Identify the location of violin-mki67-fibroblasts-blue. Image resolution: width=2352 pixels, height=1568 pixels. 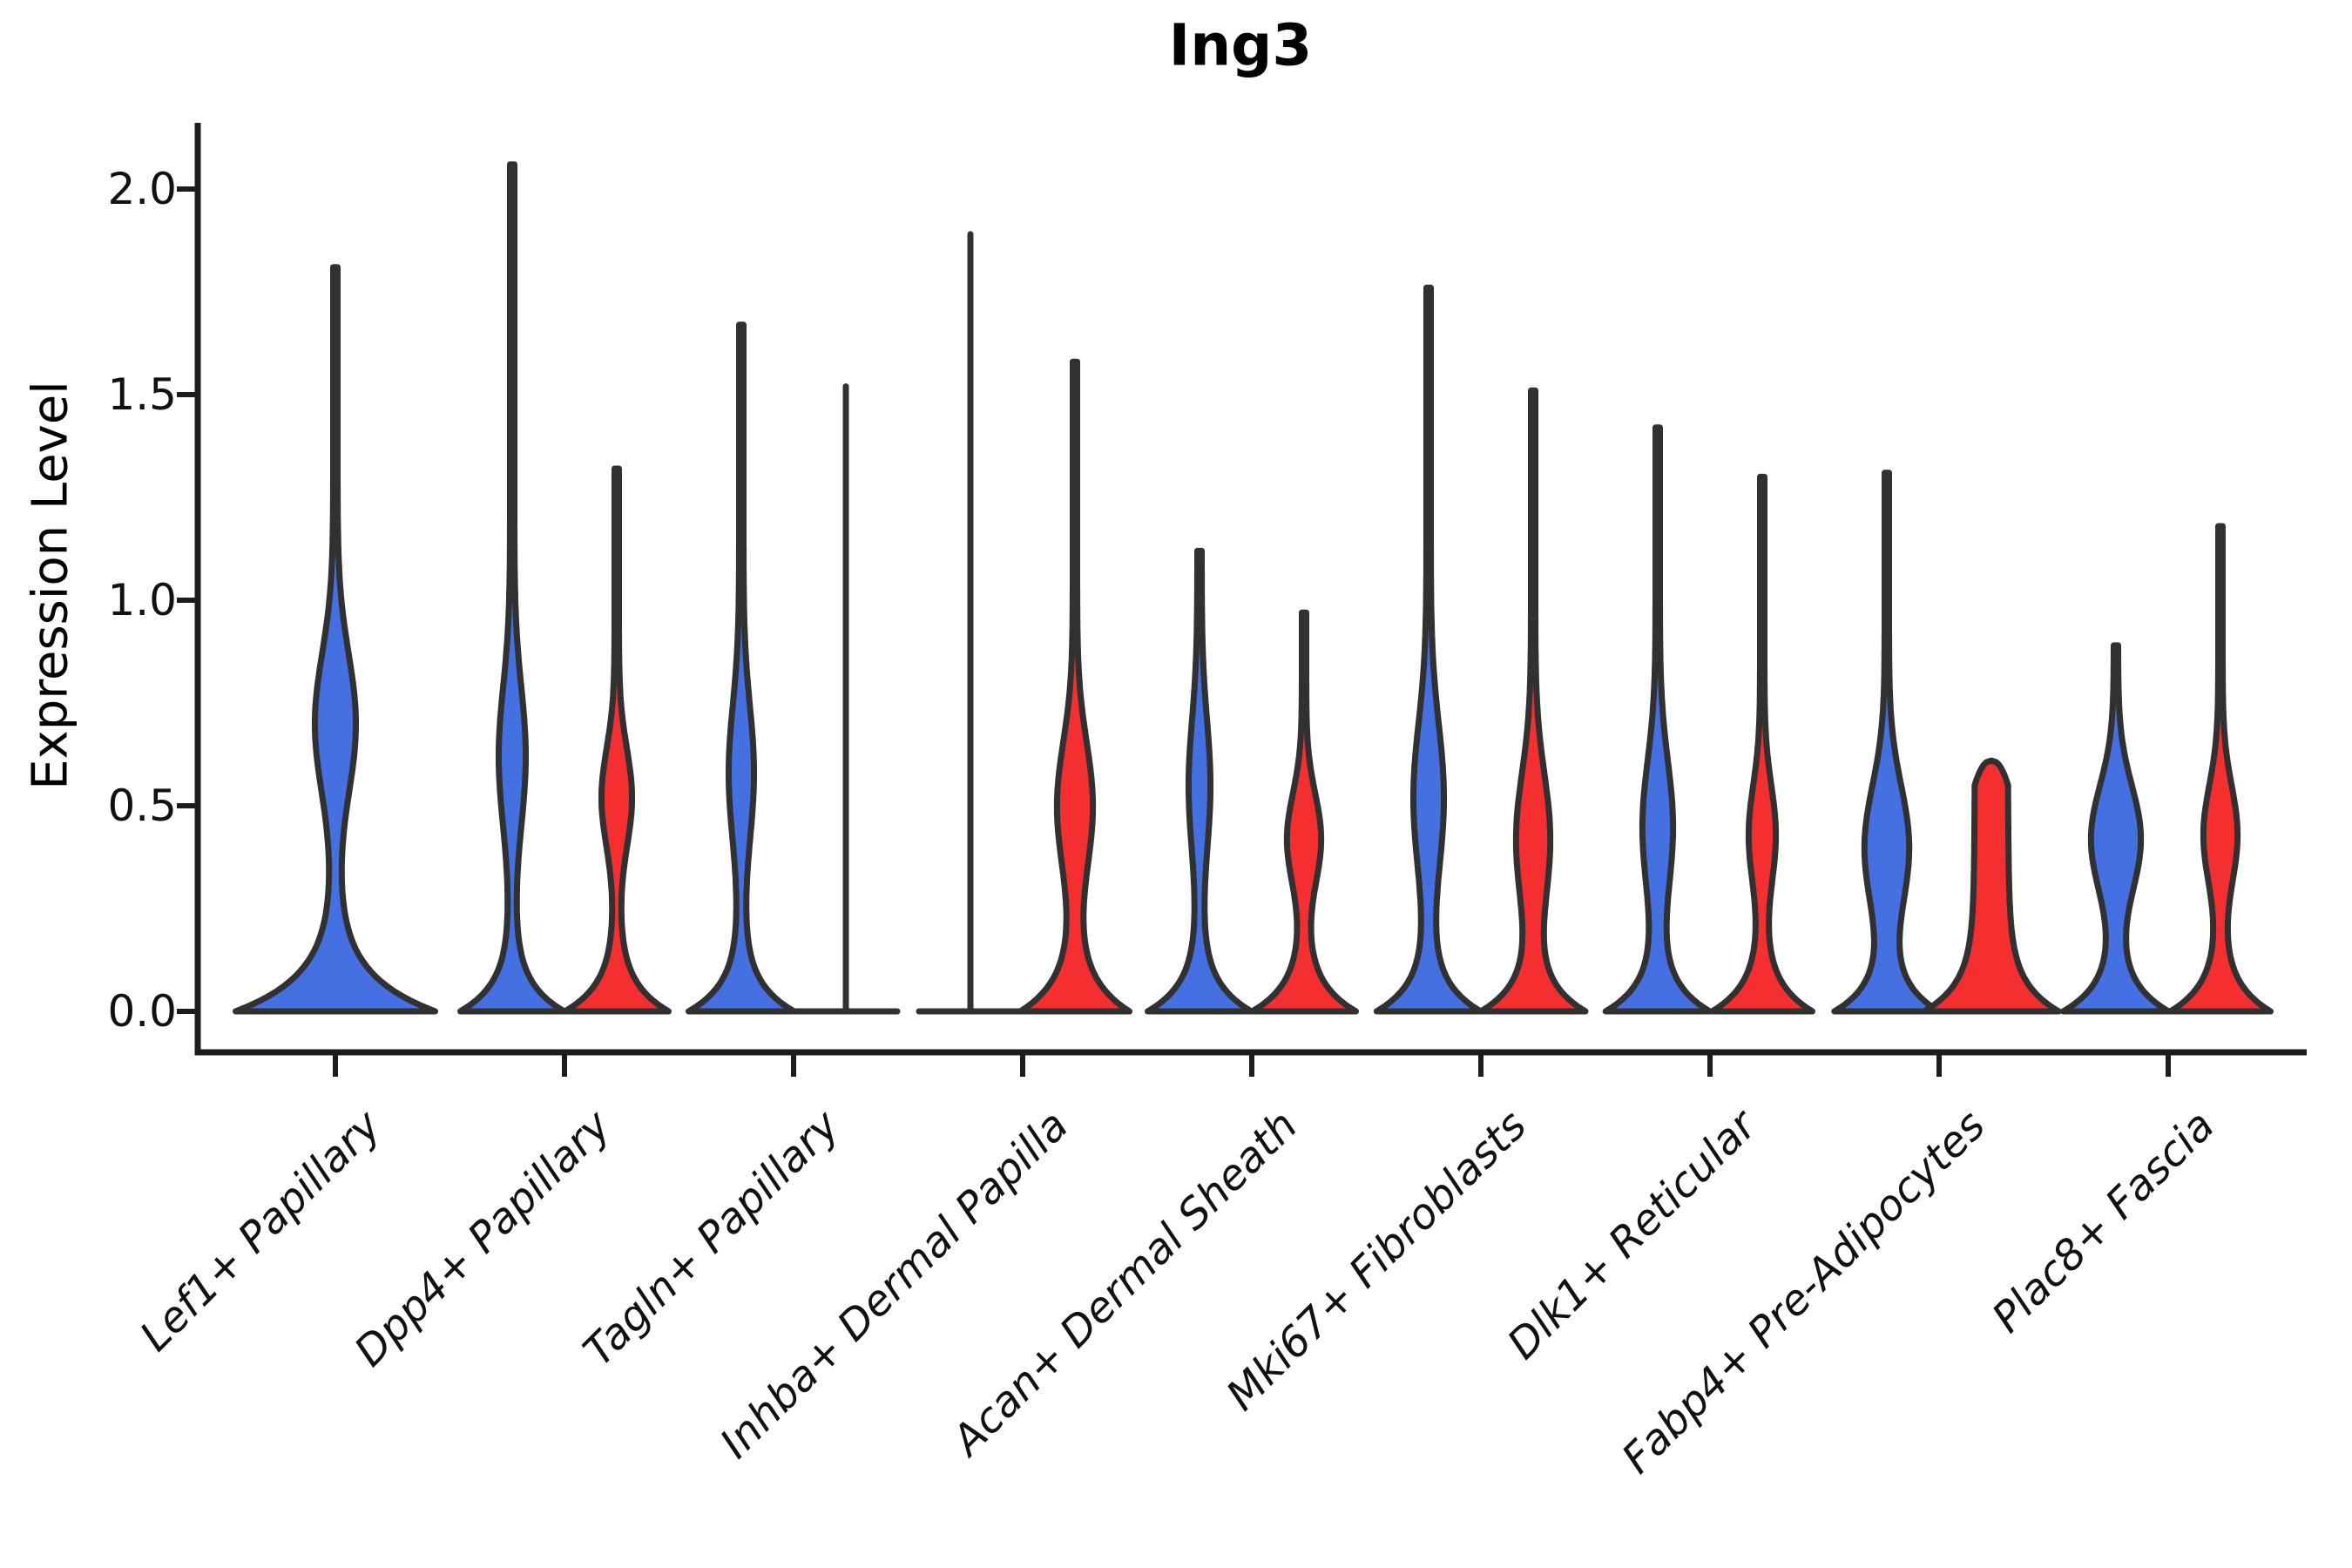
(1428, 649).